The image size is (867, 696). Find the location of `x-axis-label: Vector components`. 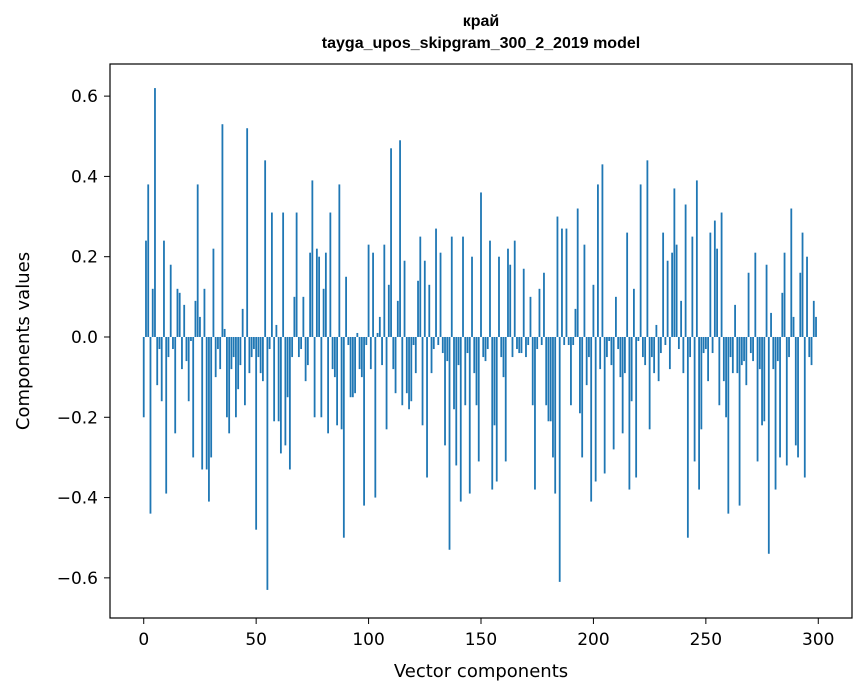

x-axis-label: Vector components is located at coordinates (481, 671).